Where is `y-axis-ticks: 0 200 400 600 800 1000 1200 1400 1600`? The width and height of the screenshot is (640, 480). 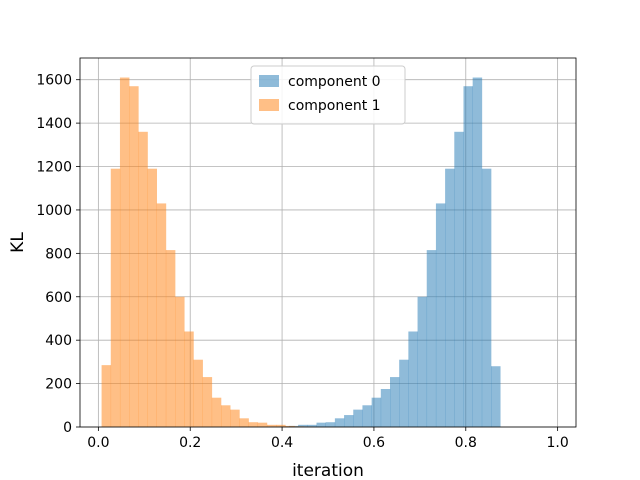 y-axis-ticks: 0 200 400 600 800 1000 1200 1400 1600 is located at coordinates (58, 254).